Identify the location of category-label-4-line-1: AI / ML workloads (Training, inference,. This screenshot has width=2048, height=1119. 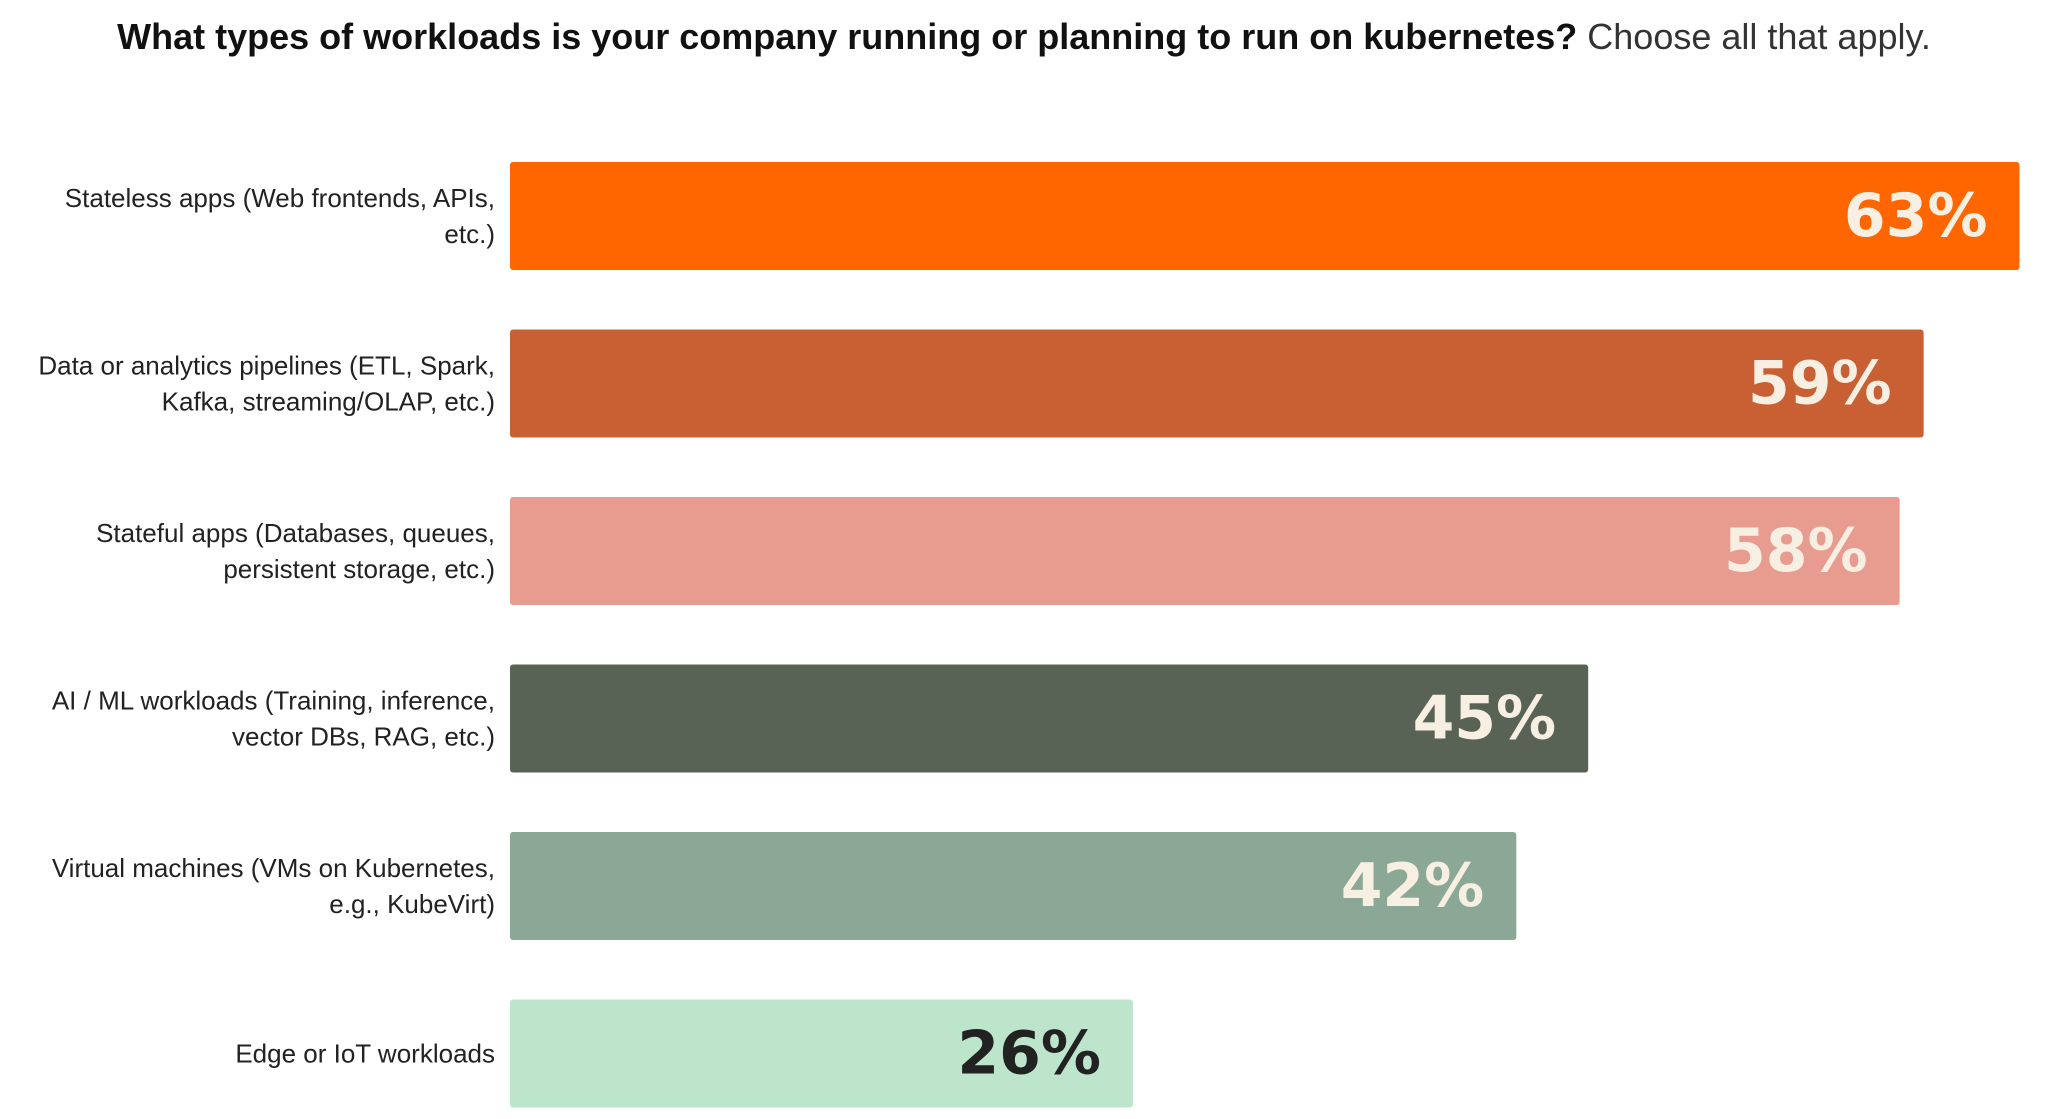
(273, 701).